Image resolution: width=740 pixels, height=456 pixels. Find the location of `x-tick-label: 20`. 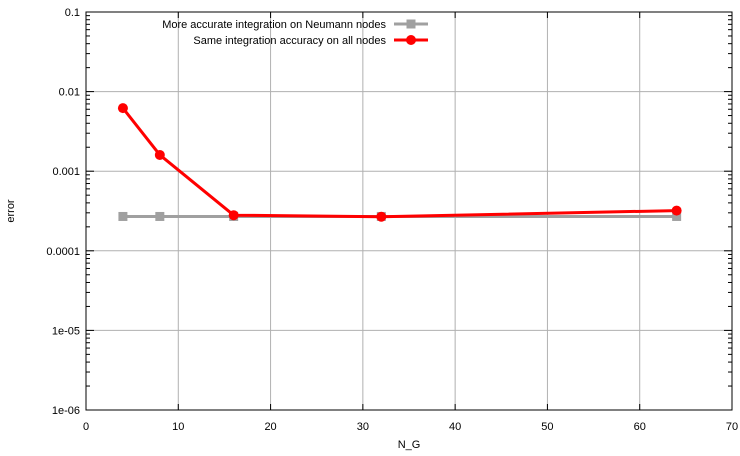

x-tick-label: 20 is located at coordinates (270, 427).